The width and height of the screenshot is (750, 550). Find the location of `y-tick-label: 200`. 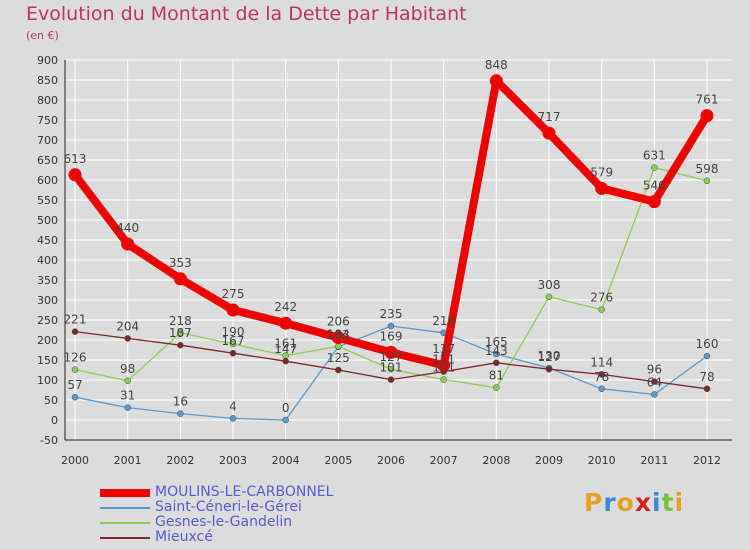

y-tick-label: 200 is located at coordinates (47, 340).